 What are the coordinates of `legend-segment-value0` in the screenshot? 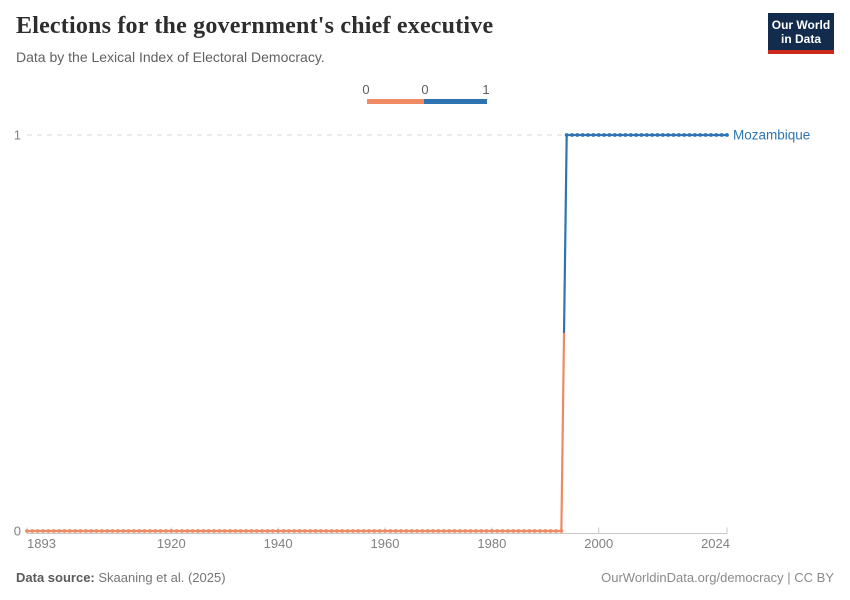 It's located at (395, 101).